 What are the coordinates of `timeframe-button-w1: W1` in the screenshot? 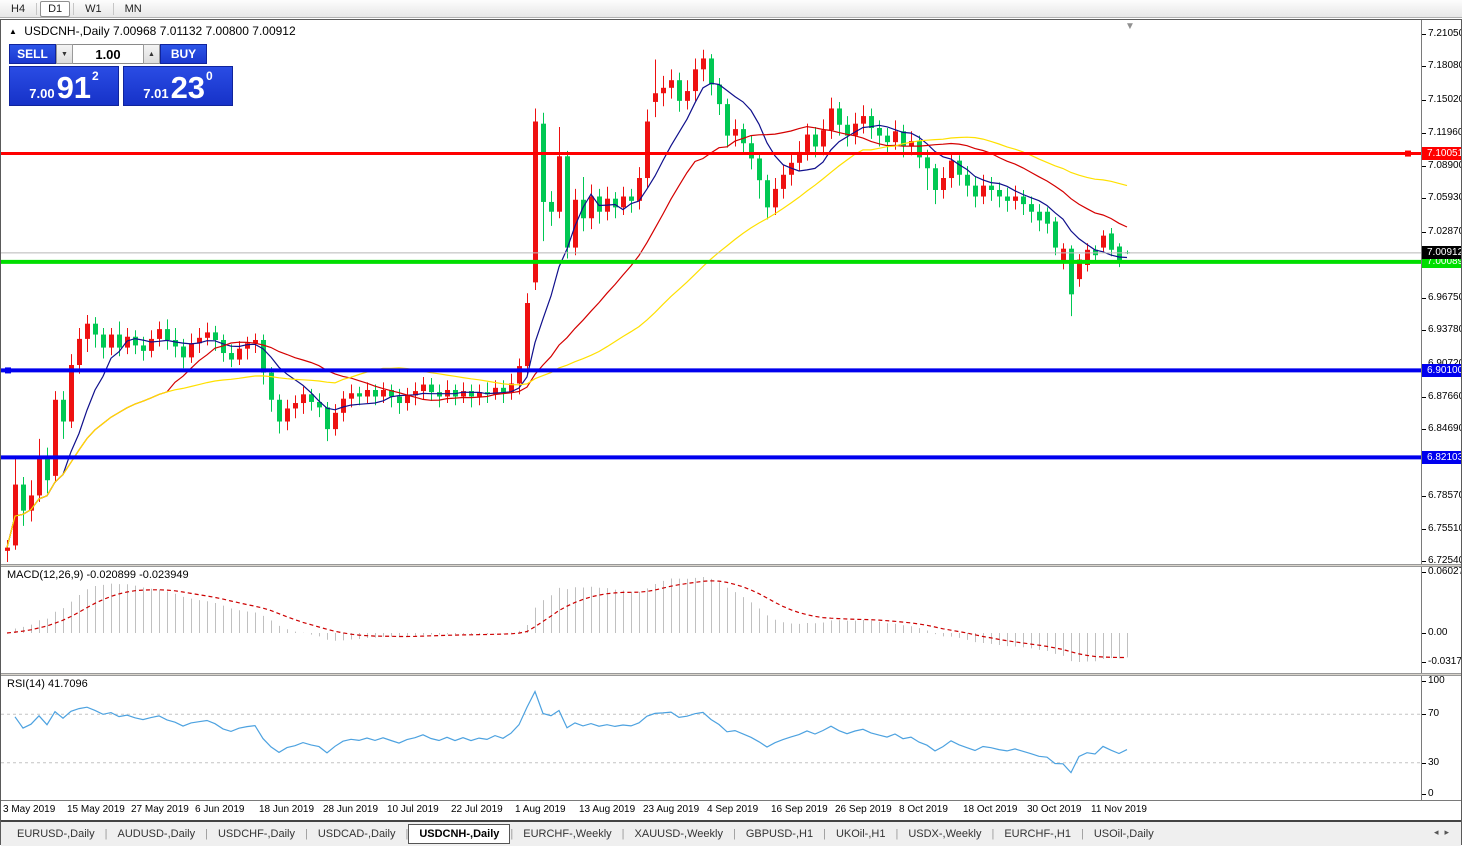 It's located at (93, 8).